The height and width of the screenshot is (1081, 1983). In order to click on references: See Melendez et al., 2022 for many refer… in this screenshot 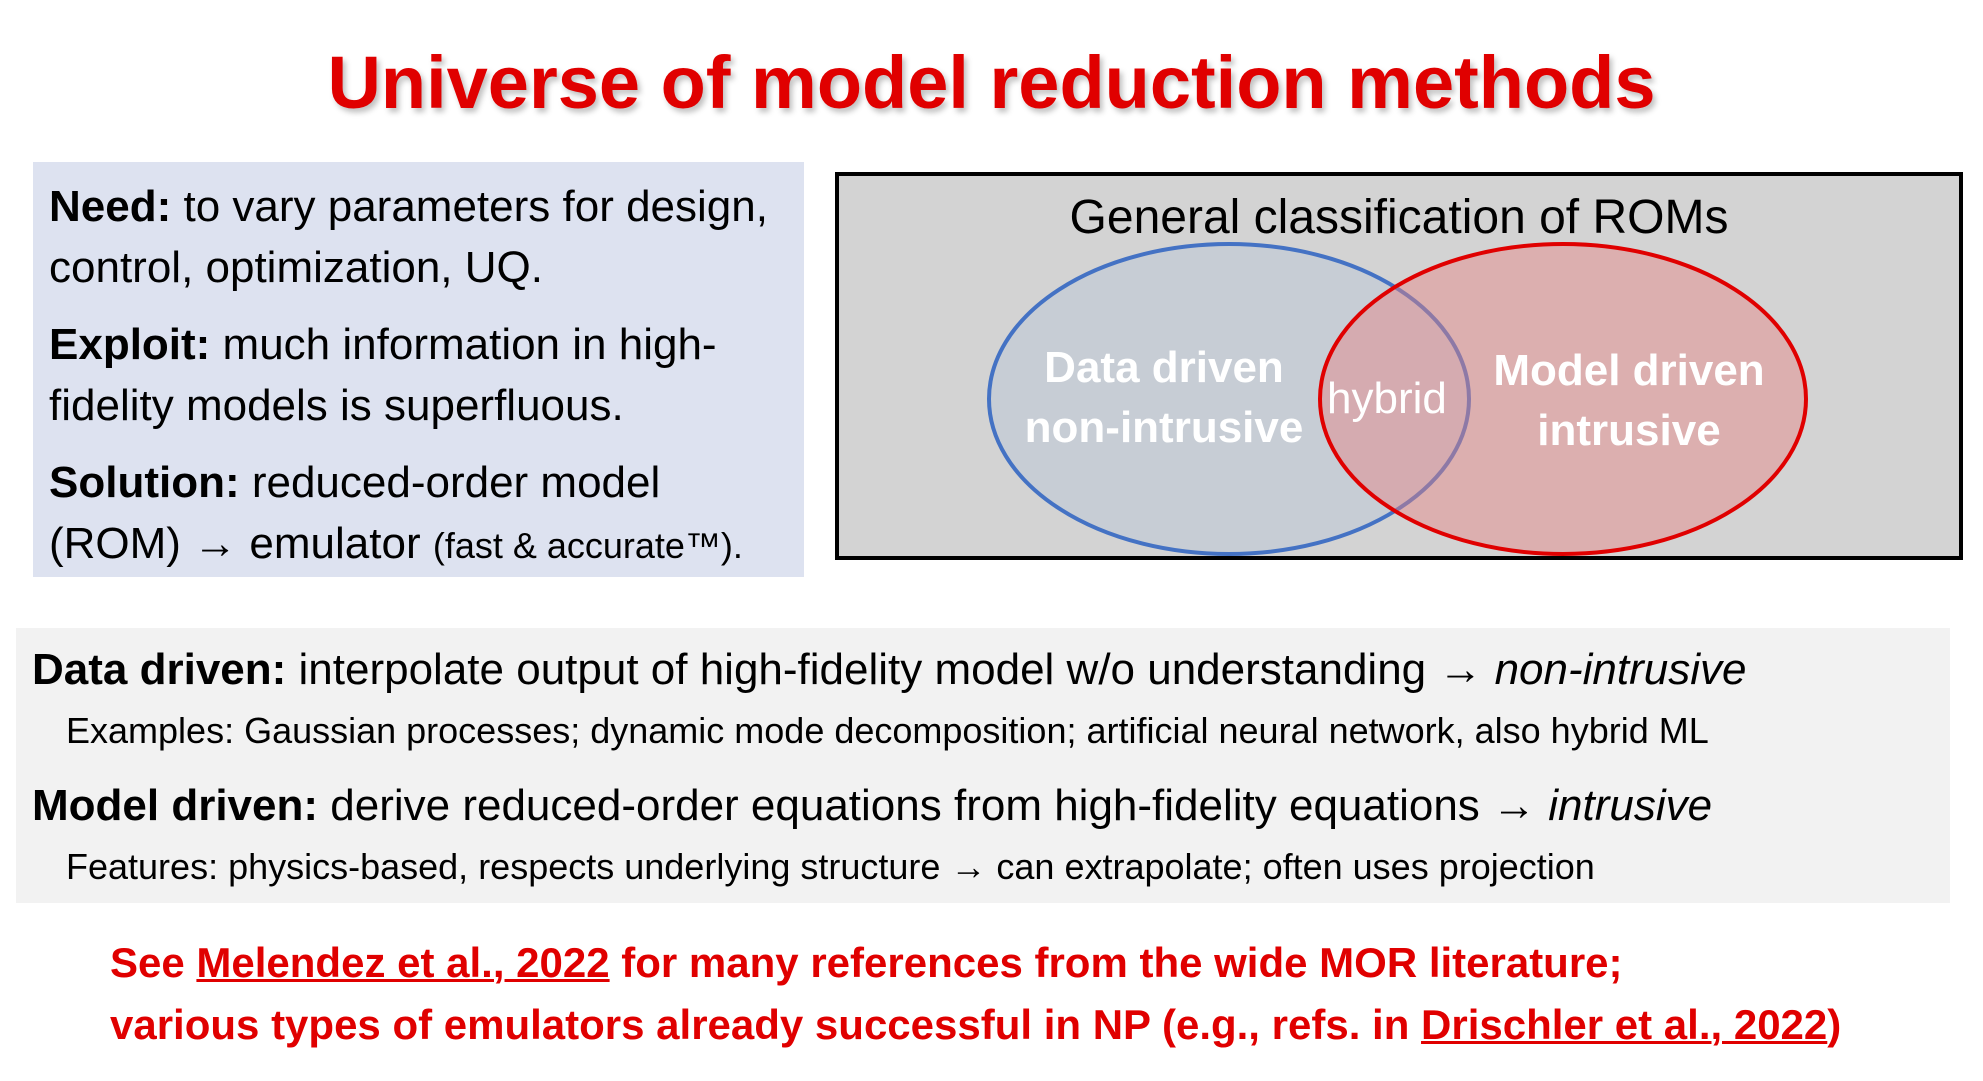, I will do `click(975, 994)`.